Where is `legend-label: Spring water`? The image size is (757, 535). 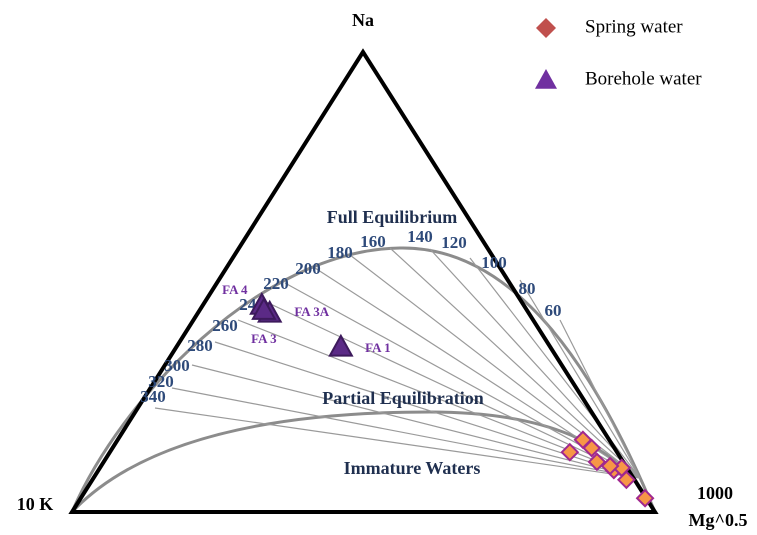
legend-label: Spring water is located at coordinates (634, 26).